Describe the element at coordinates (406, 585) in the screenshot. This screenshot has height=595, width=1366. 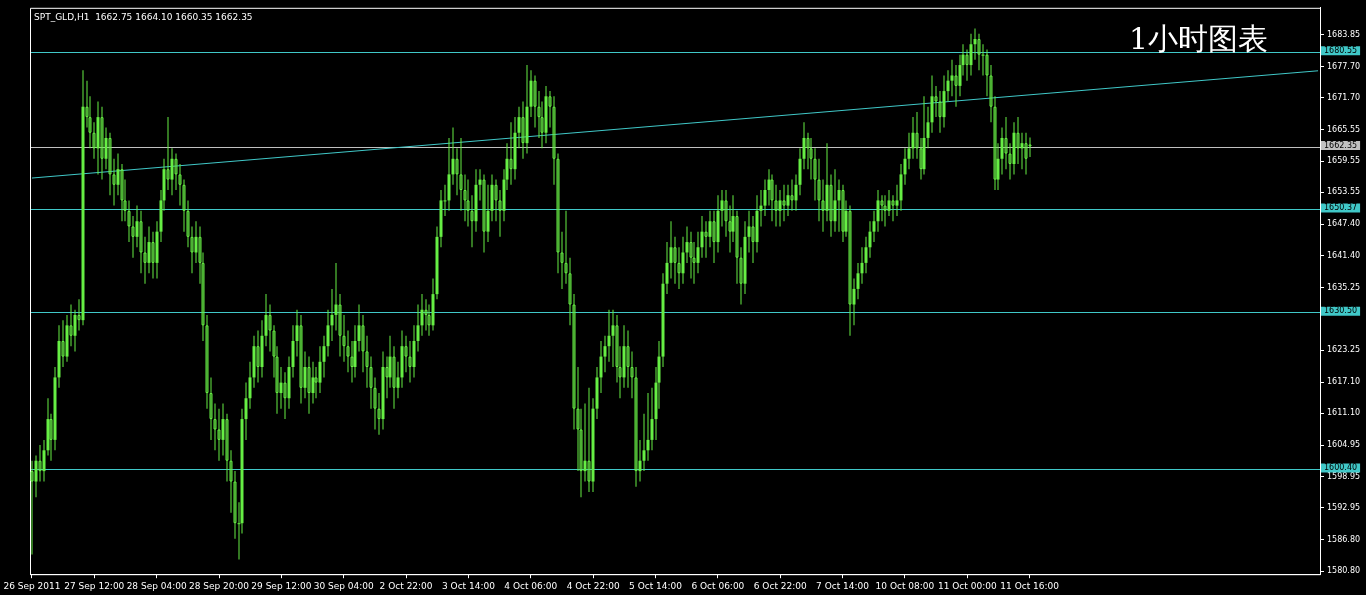
I see `x-tick-label: 2 Oct 22:00` at that location.